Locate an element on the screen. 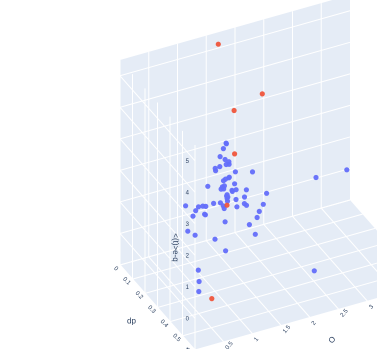 This screenshot has height=354, width=377. z-axis-title: <(t)>e-q is located at coordinates (175, 247).